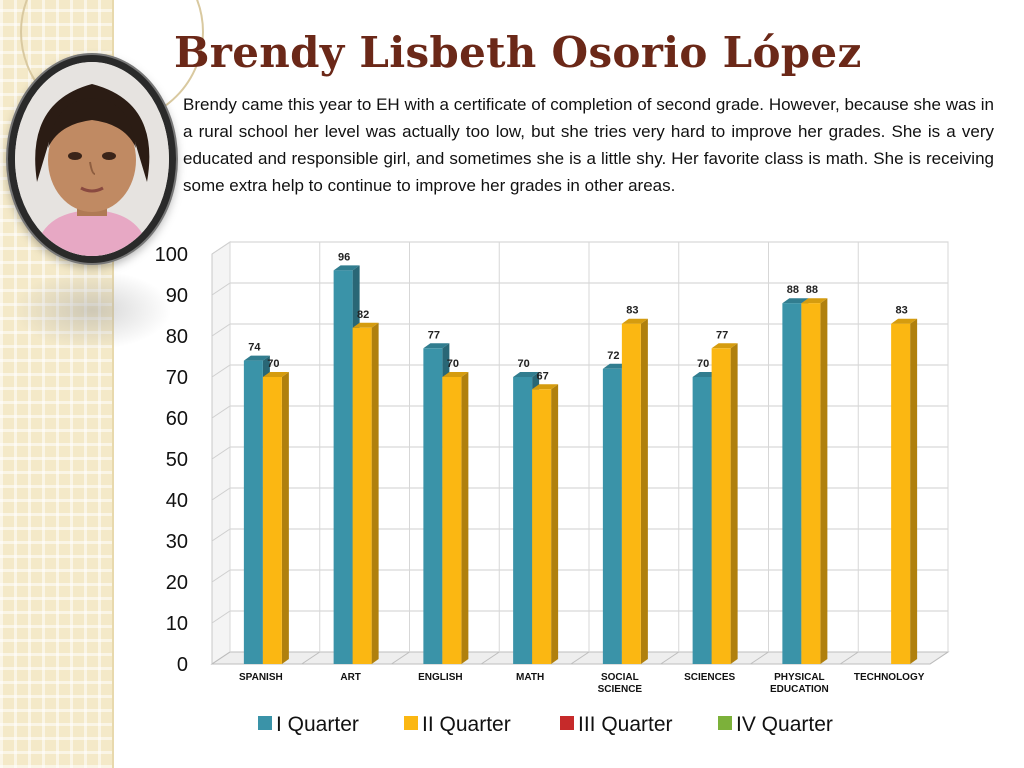 The height and width of the screenshot is (768, 1024). Describe the element at coordinates (889, 677) in the screenshot. I see `category-label: TECHNOLOGY` at that location.